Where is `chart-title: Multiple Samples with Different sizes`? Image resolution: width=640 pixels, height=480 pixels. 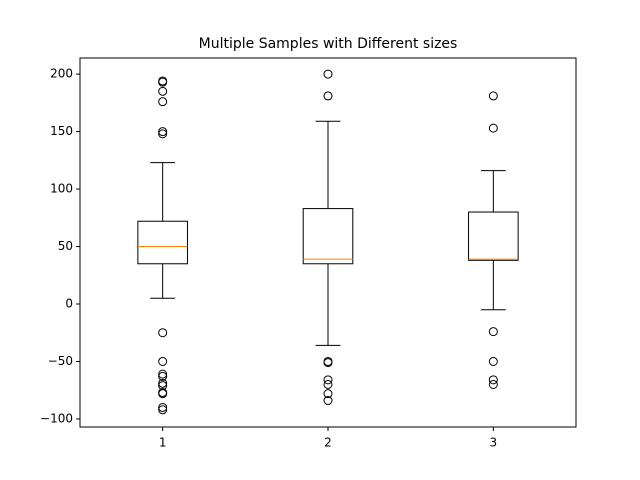
chart-title: Multiple Samples with Different sizes is located at coordinates (328, 44).